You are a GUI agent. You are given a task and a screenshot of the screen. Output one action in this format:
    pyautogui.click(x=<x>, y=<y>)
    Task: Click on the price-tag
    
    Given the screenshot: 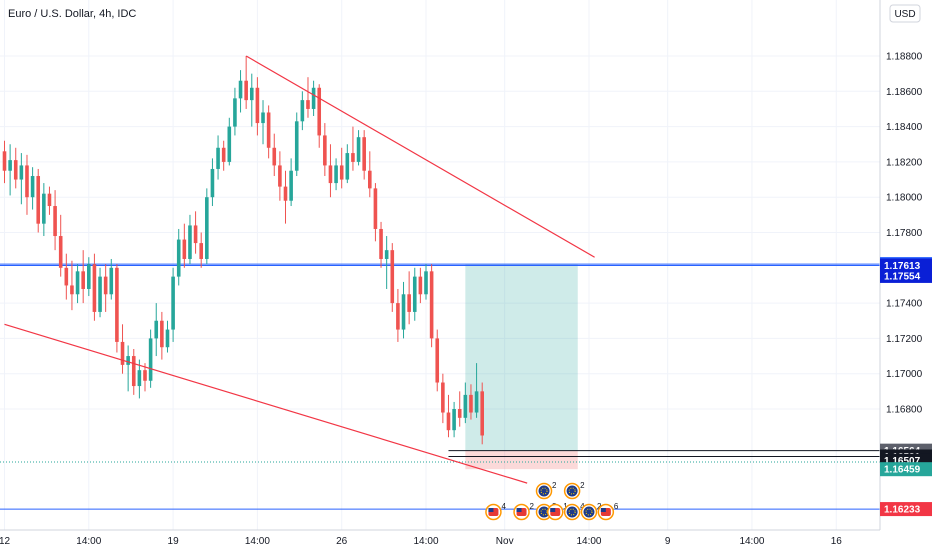 What is the action you would take?
    pyautogui.click(x=906, y=509)
    